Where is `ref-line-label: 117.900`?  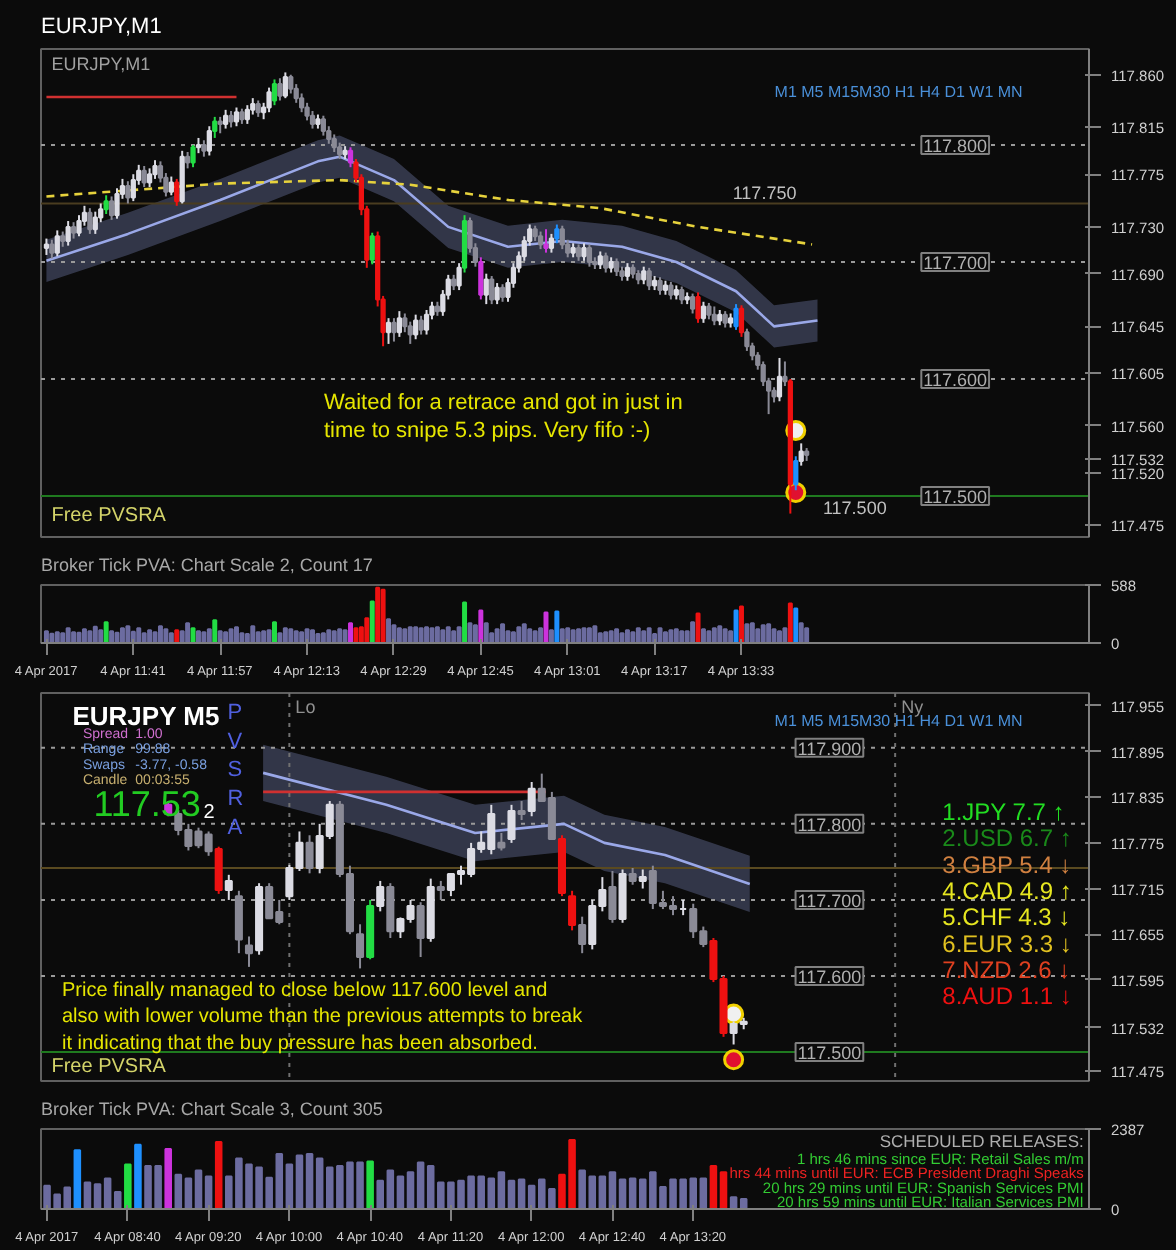
ref-line-label: 117.900 is located at coordinates (829, 748).